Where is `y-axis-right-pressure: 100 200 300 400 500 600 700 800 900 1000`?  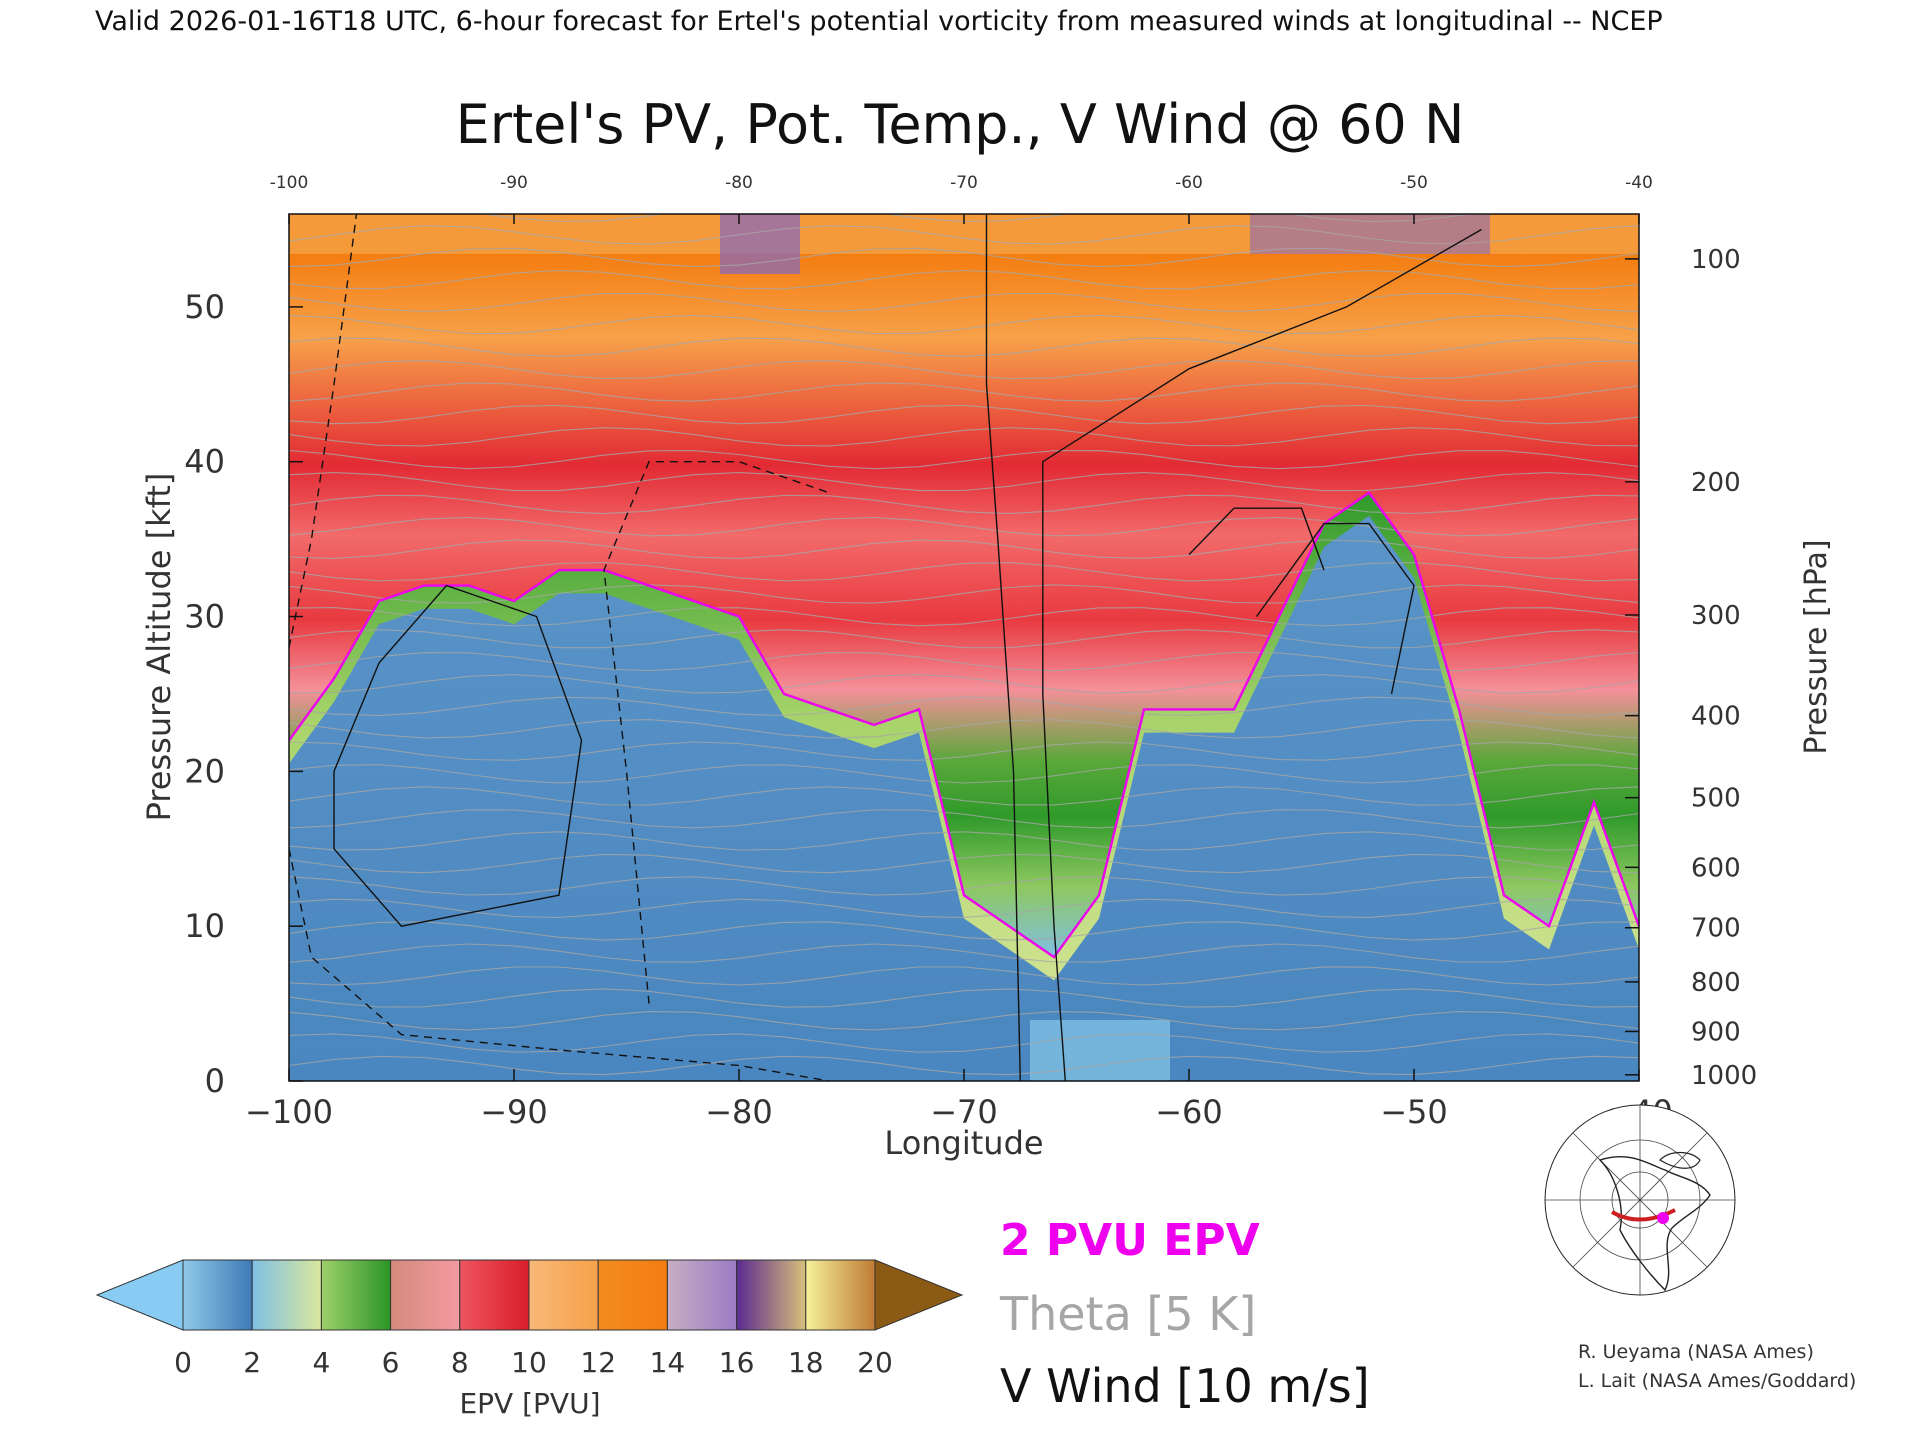
y-axis-right-pressure: 100 200 300 400 500 600 700 800 900 1000 is located at coordinates (1691, 668).